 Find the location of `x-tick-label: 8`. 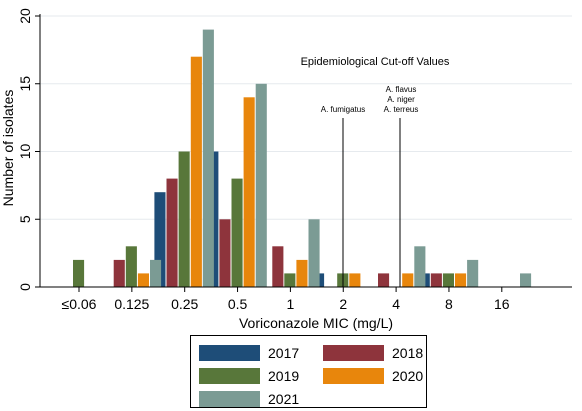

x-tick-label: 8 is located at coordinates (449, 304).